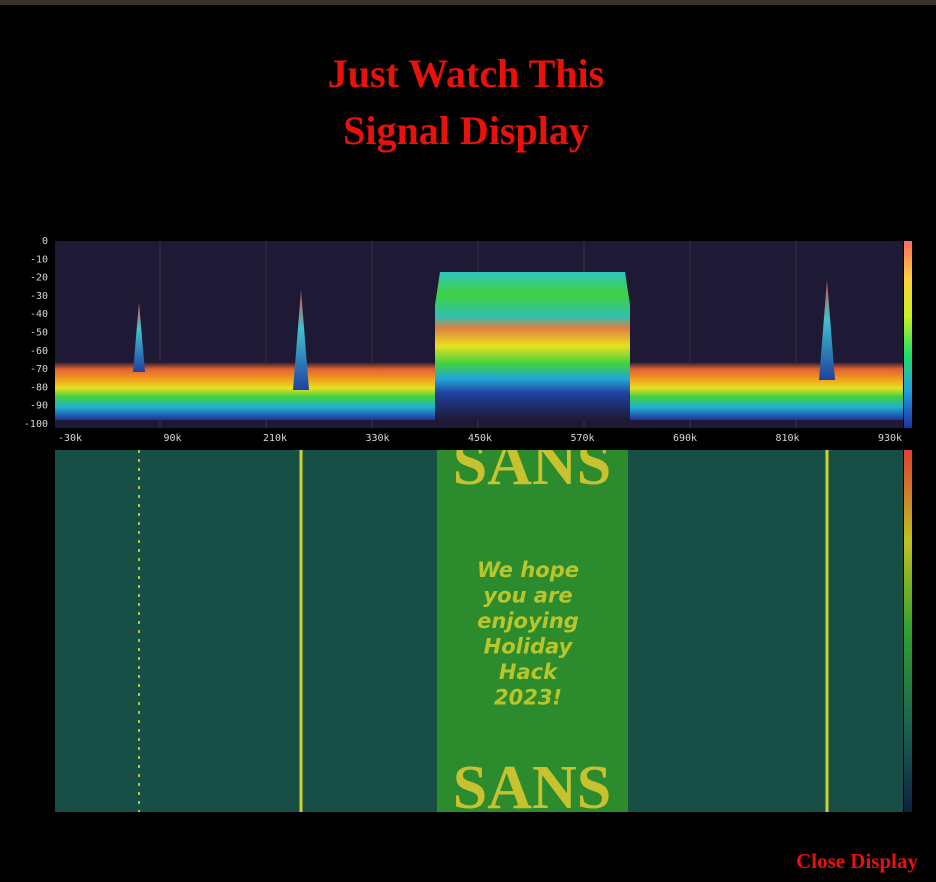 The width and height of the screenshot is (936, 882). What do you see at coordinates (39, 369) in the screenshot?
I see `y-tick-label: -70` at bounding box center [39, 369].